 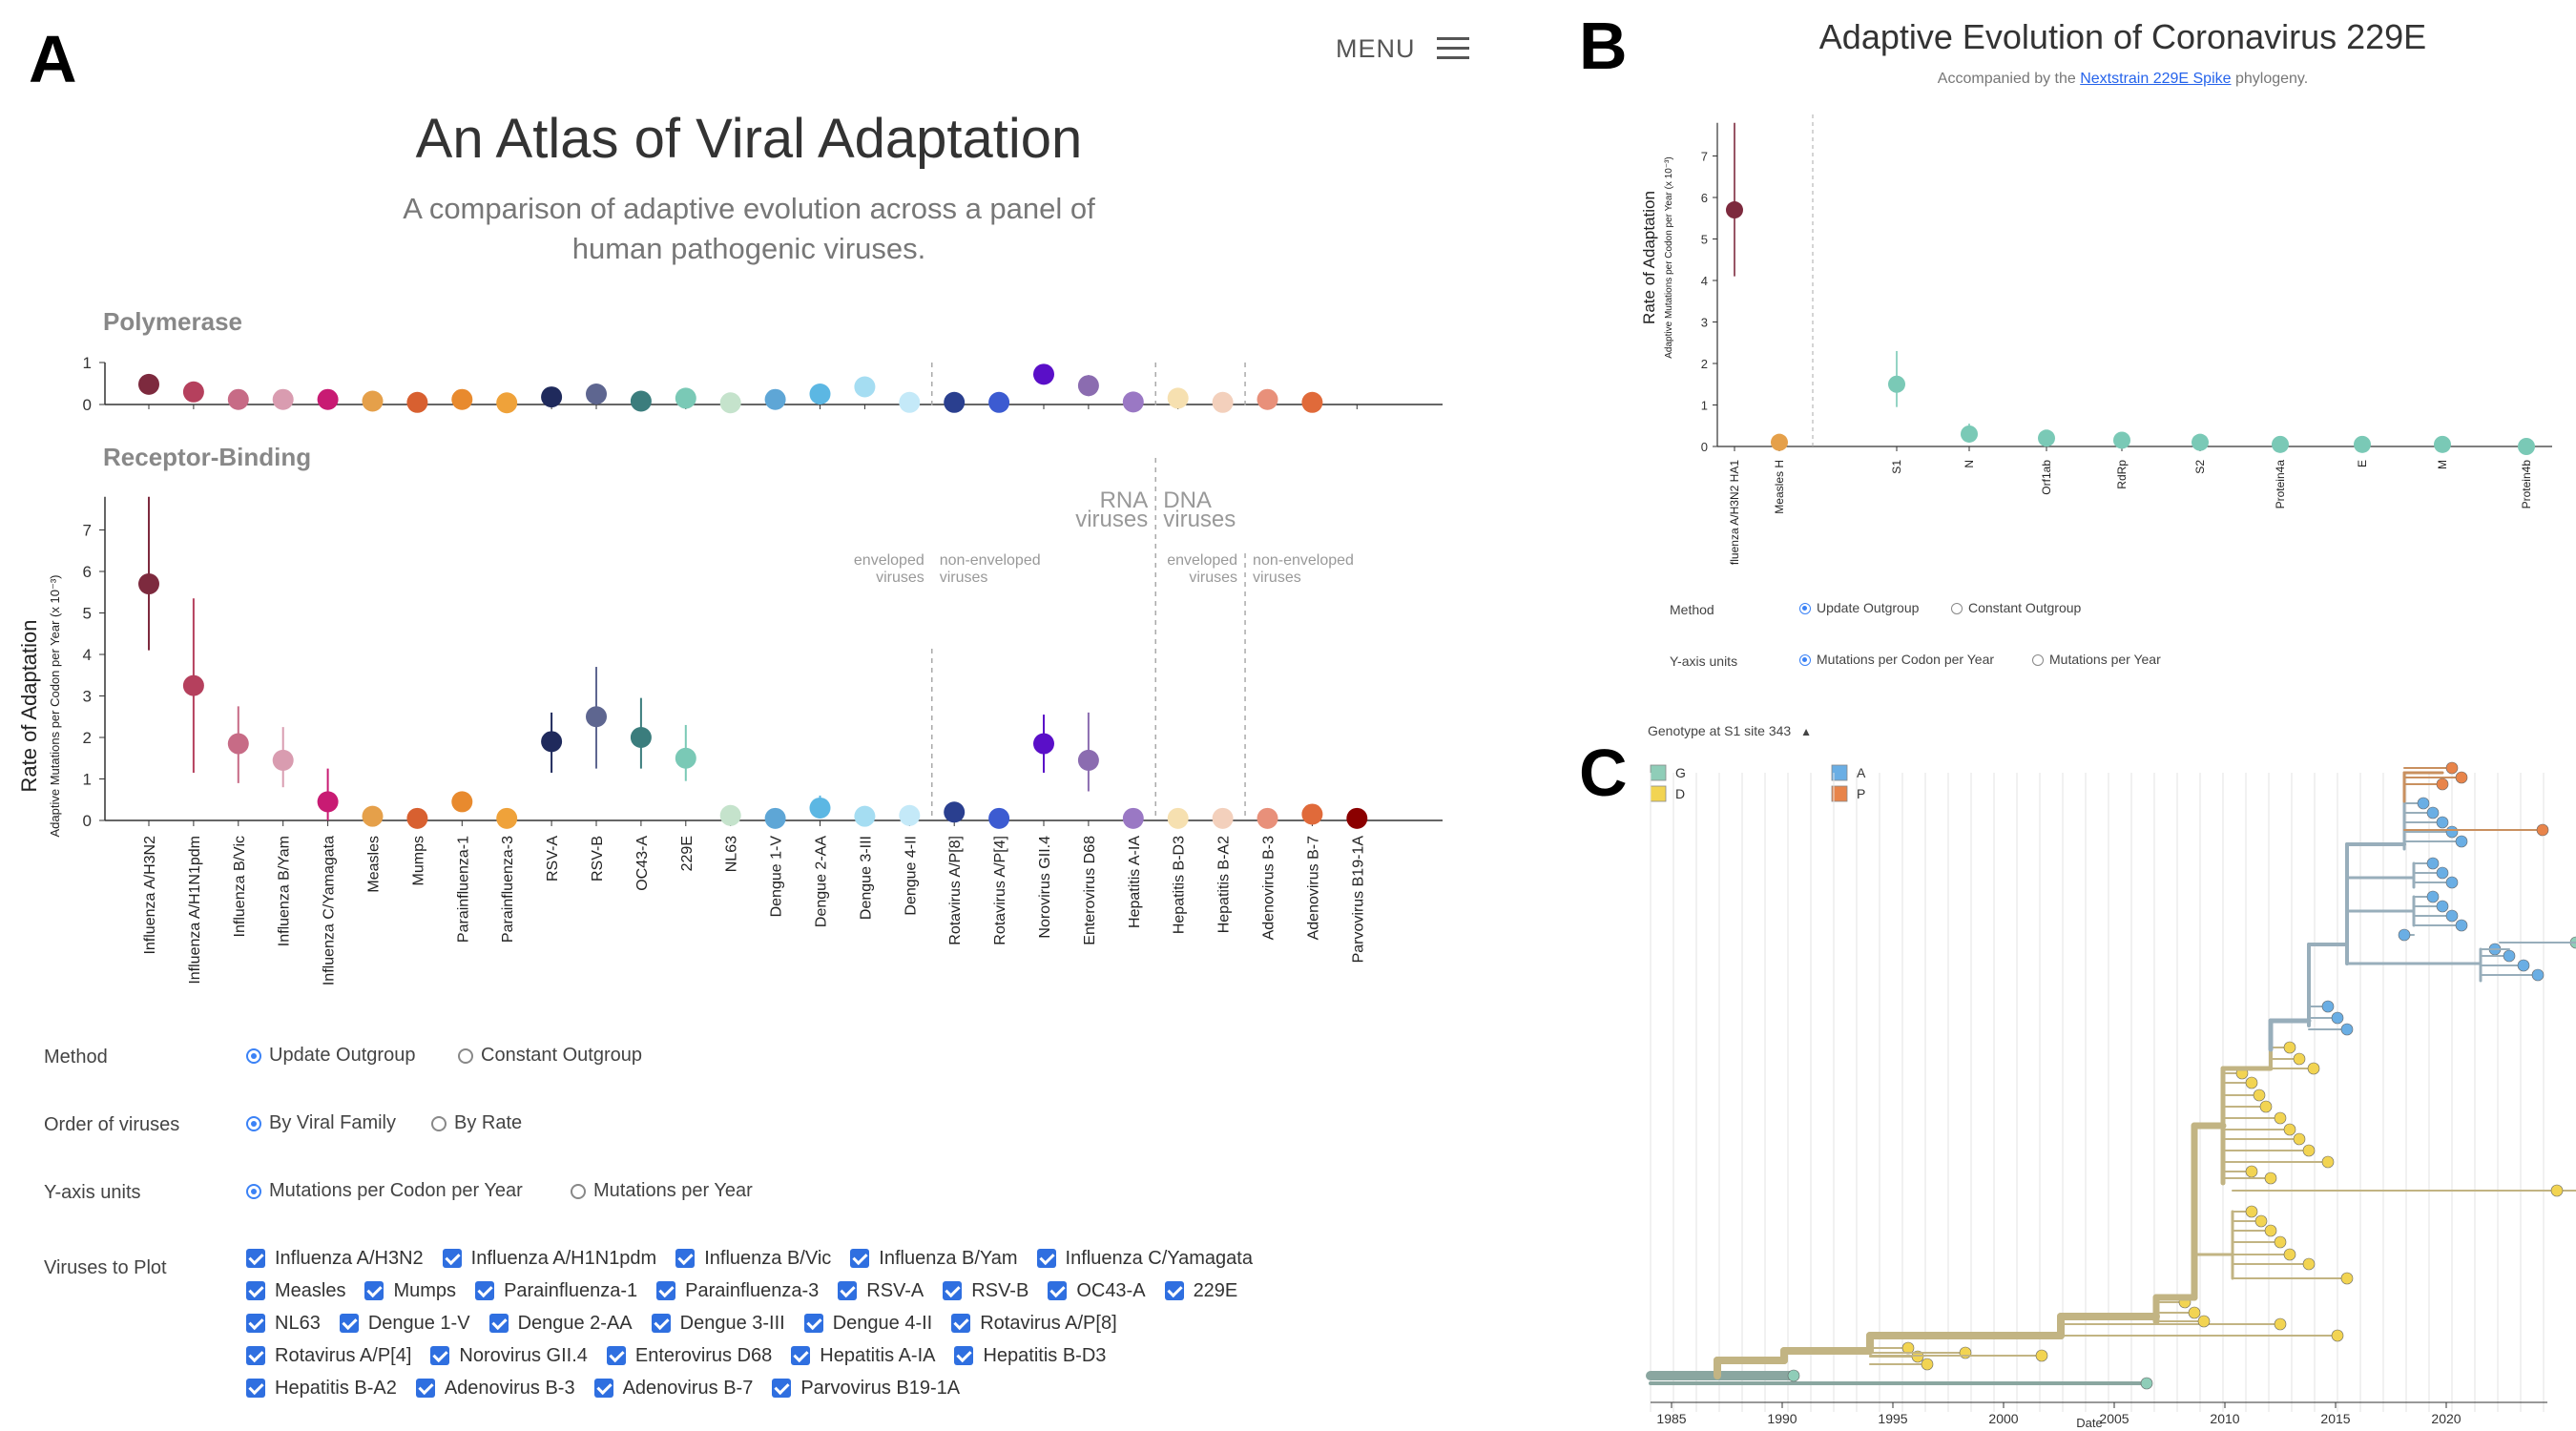 What do you see at coordinates (2016, 607) in the screenshot?
I see `panel-b-method-constant: Constant Outgroup` at bounding box center [2016, 607].